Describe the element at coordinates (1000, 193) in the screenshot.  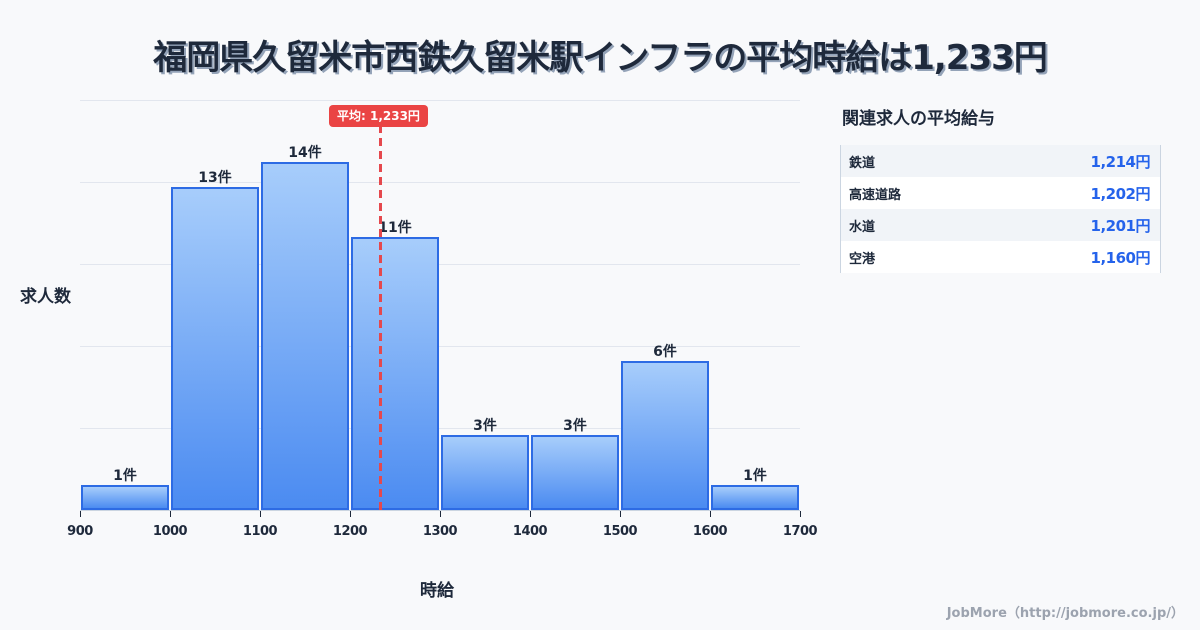
I see `table-row: 高速道路 1,202円` at that location.